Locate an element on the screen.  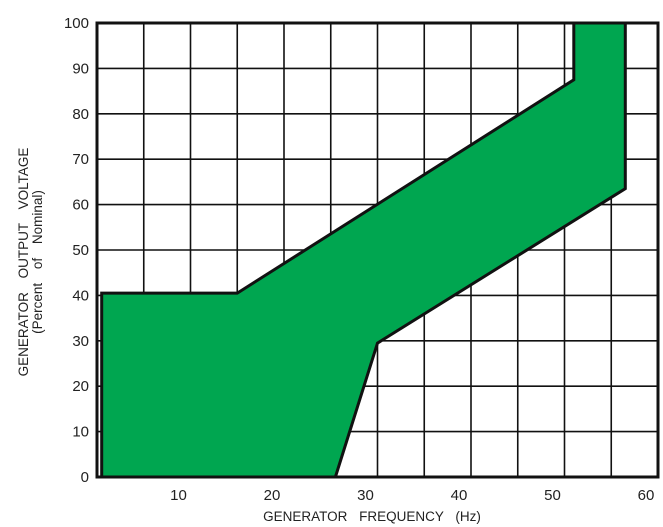
x-tick-label: 30 is located at coordinates (365, 495).